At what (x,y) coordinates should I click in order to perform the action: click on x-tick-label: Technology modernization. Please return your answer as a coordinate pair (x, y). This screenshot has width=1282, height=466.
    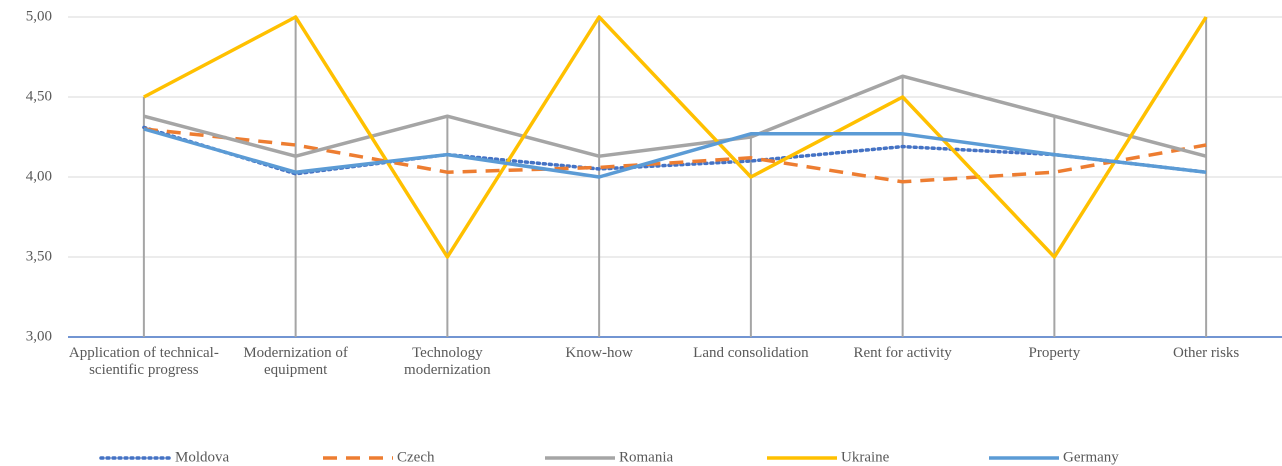
    Looking at the image, I should click on (447, 361).